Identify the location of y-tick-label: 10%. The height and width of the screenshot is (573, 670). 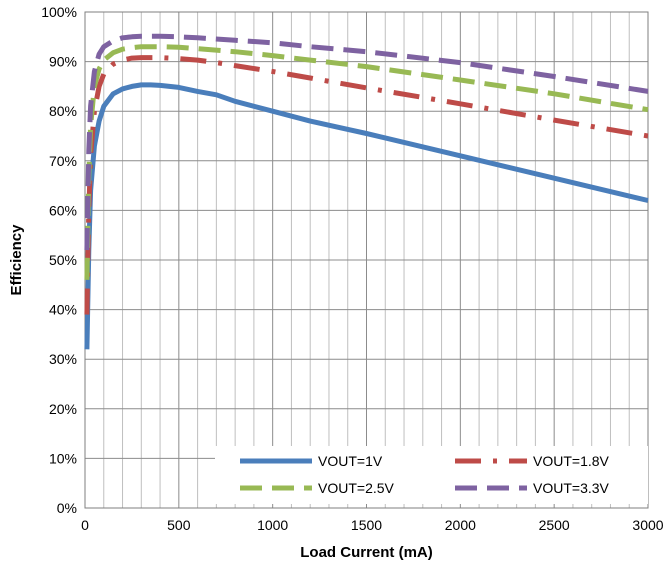
(63, 458).